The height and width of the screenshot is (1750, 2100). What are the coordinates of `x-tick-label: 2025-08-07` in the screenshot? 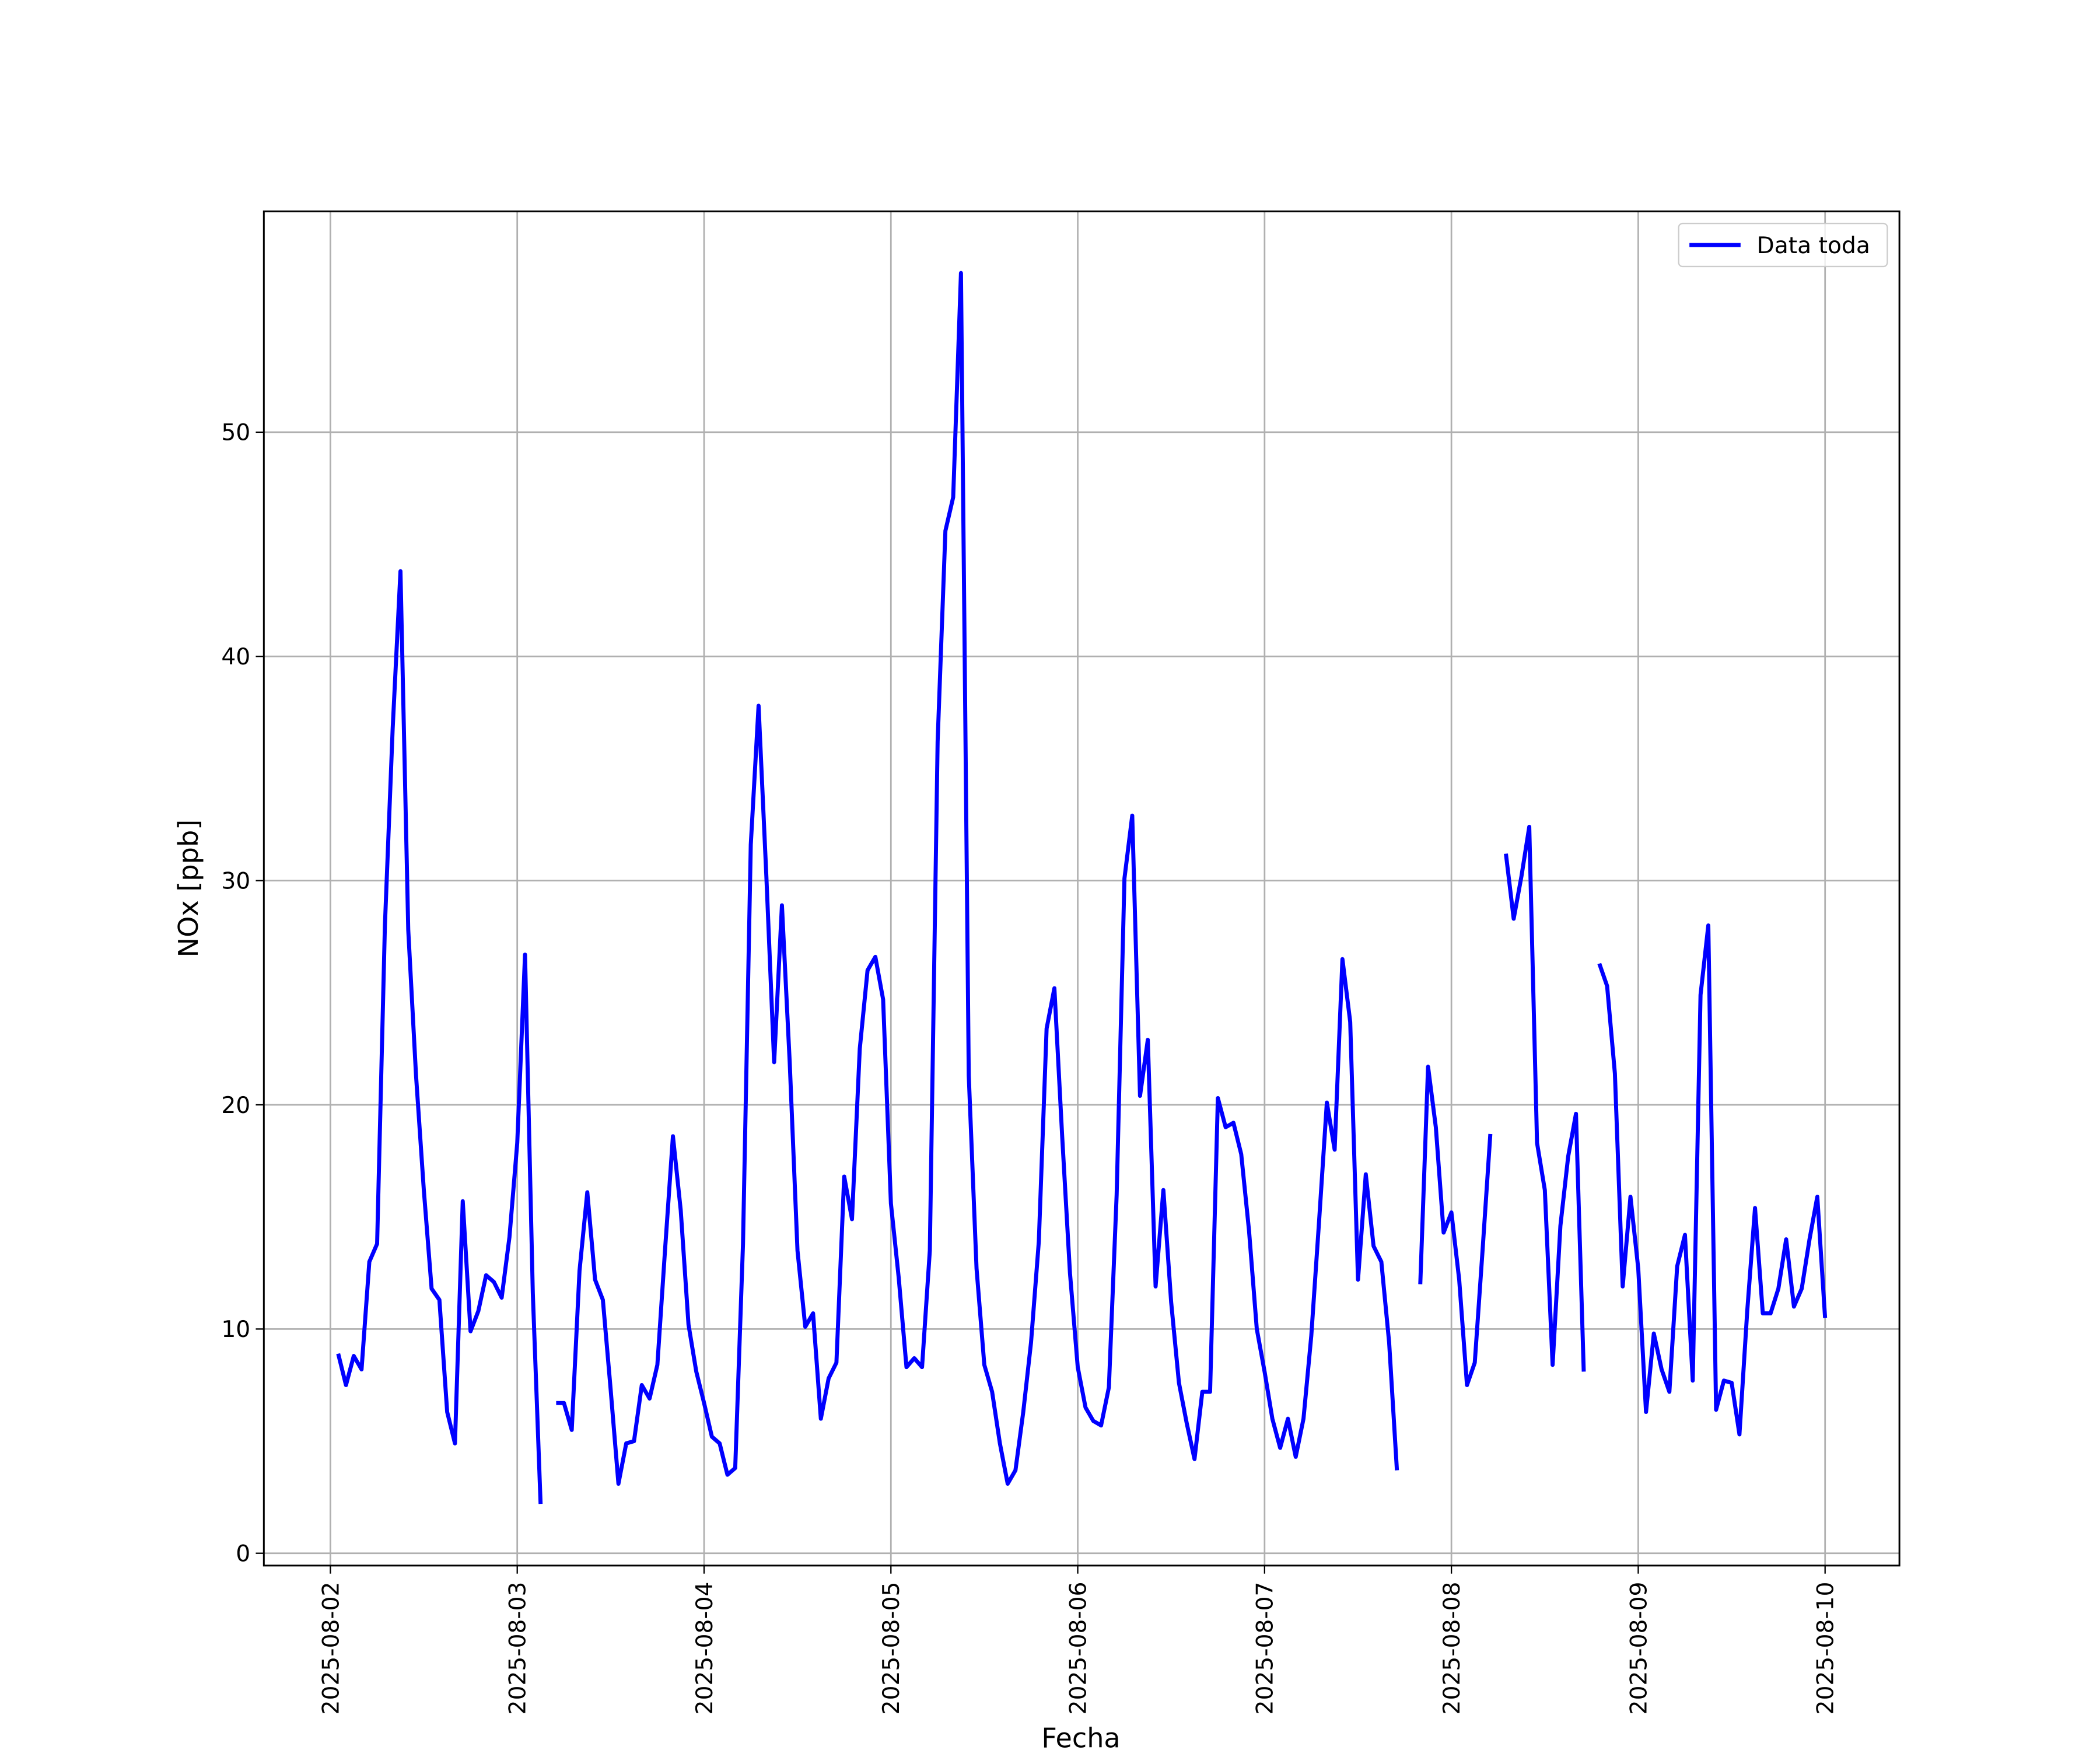 It's located at (1265, 1648).